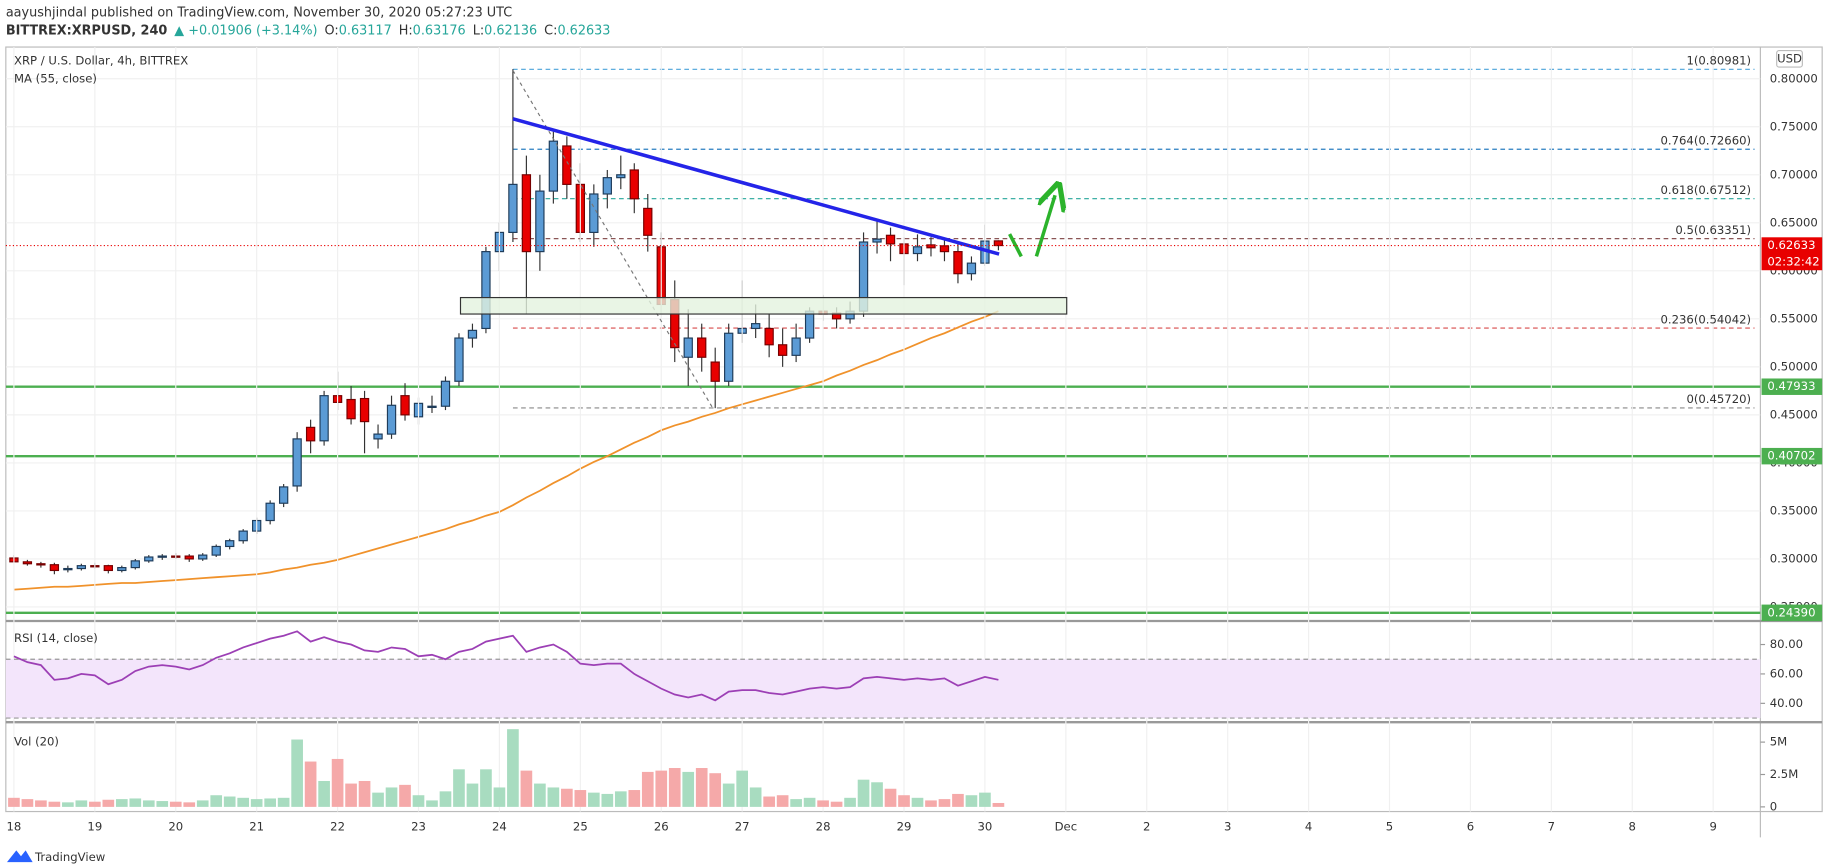 Image resolution: width=1828 pixels, height=868 pixels. I want to click on footer: TradingView, so click(56, 857).